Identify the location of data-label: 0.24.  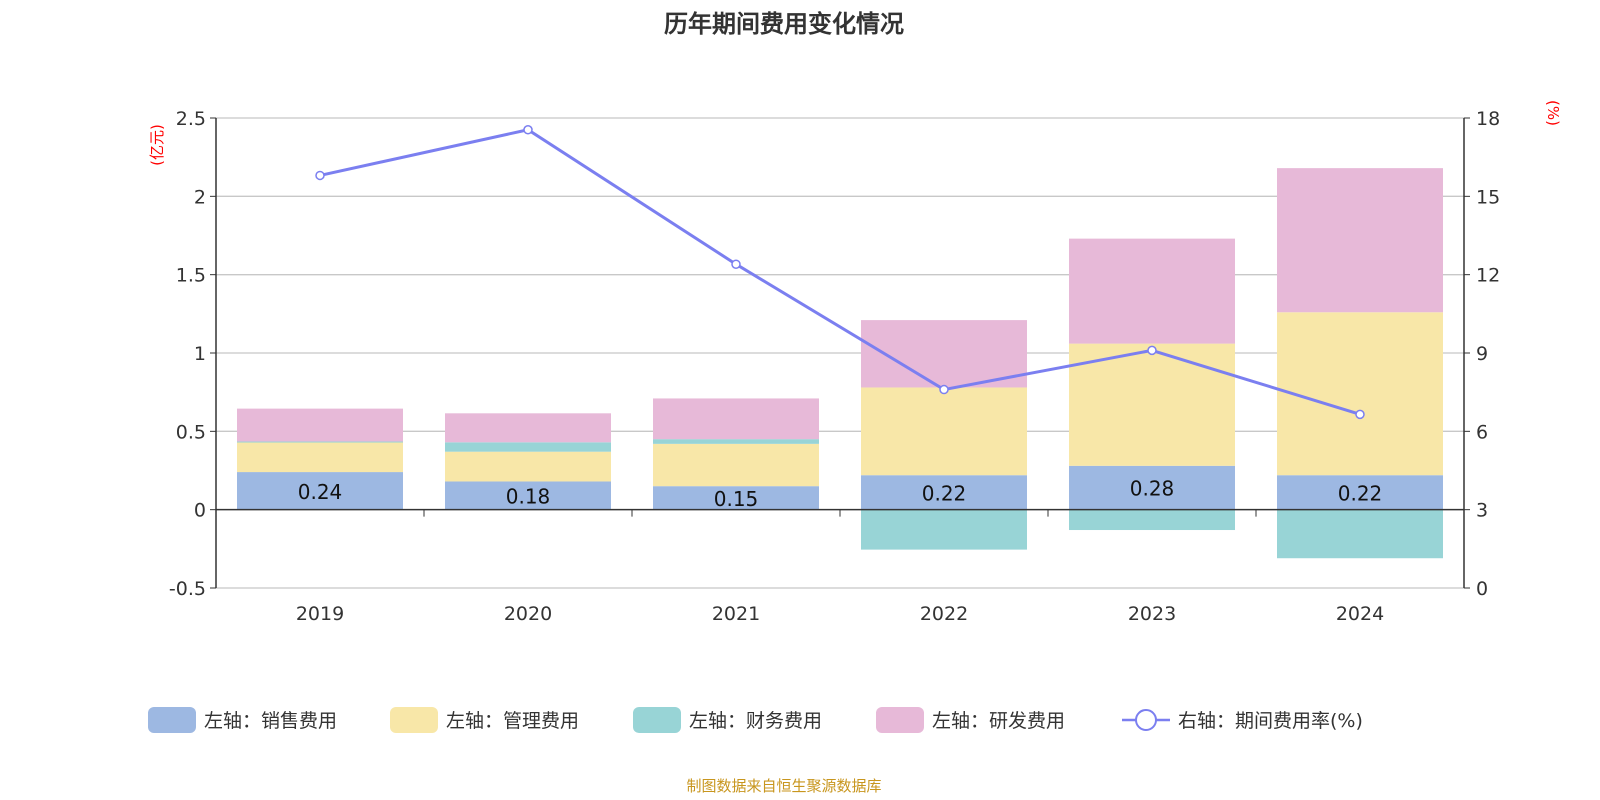
(320, 492).